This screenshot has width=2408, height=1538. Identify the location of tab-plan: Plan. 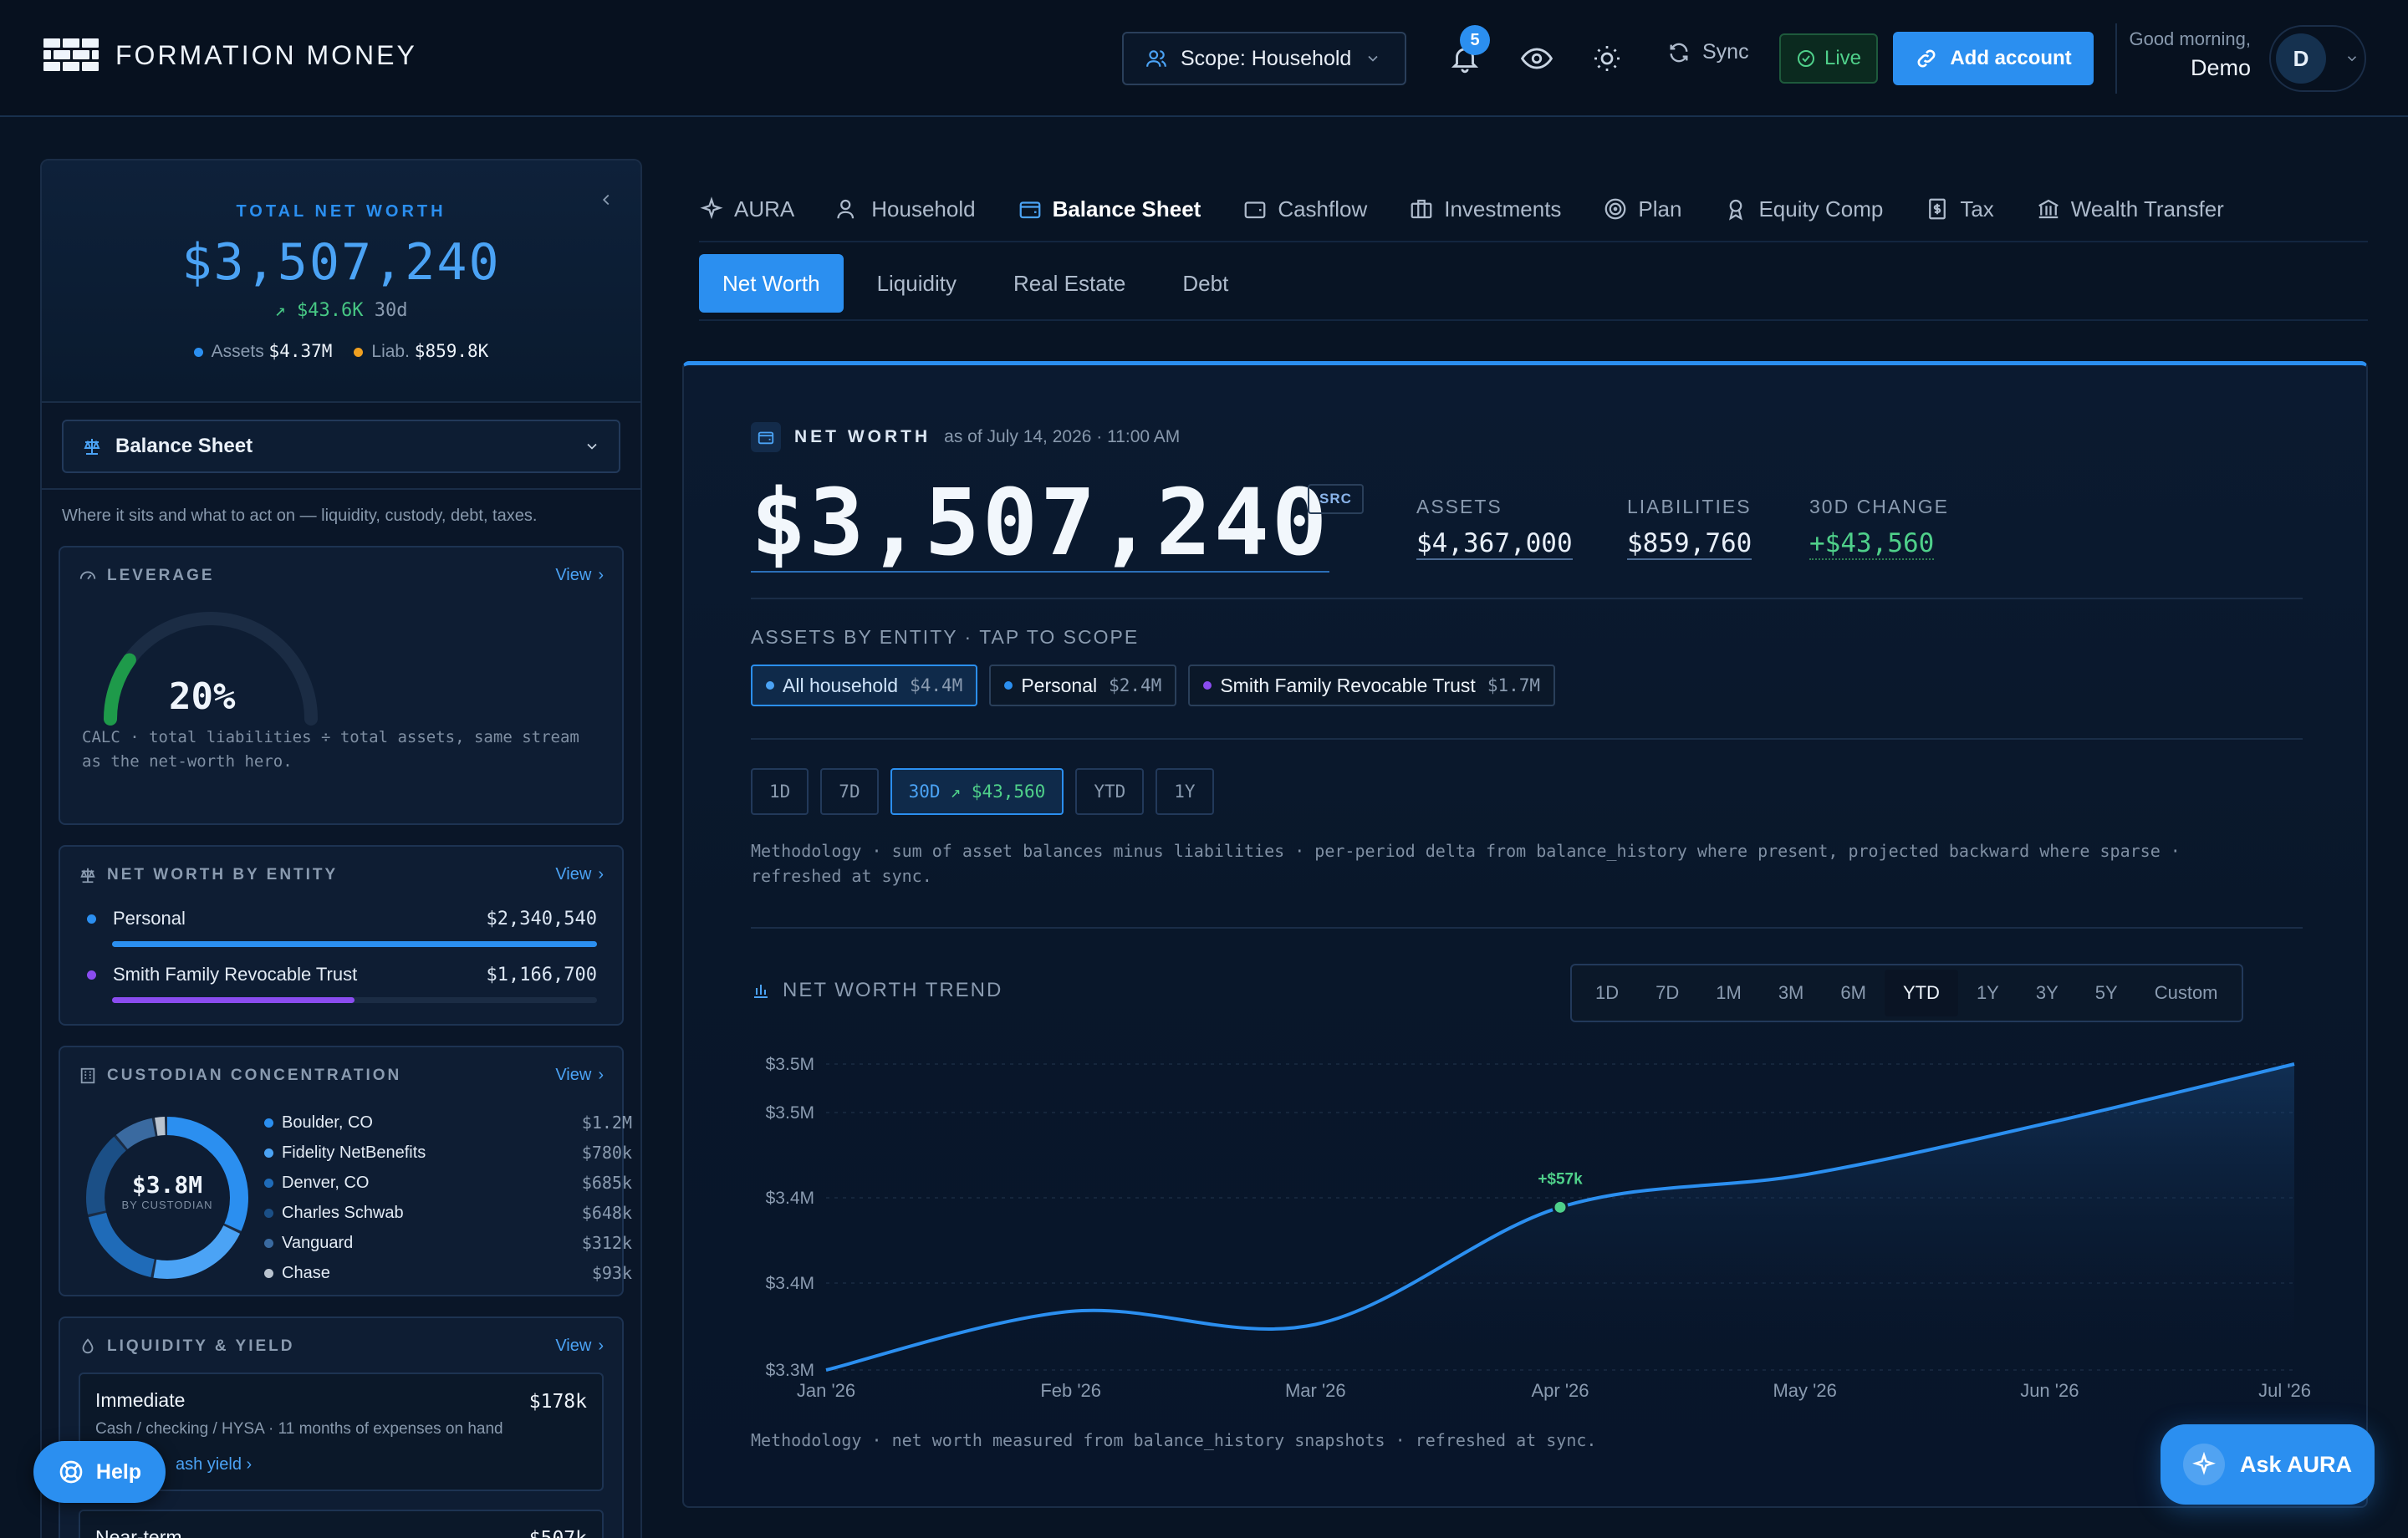
(1653, 209).